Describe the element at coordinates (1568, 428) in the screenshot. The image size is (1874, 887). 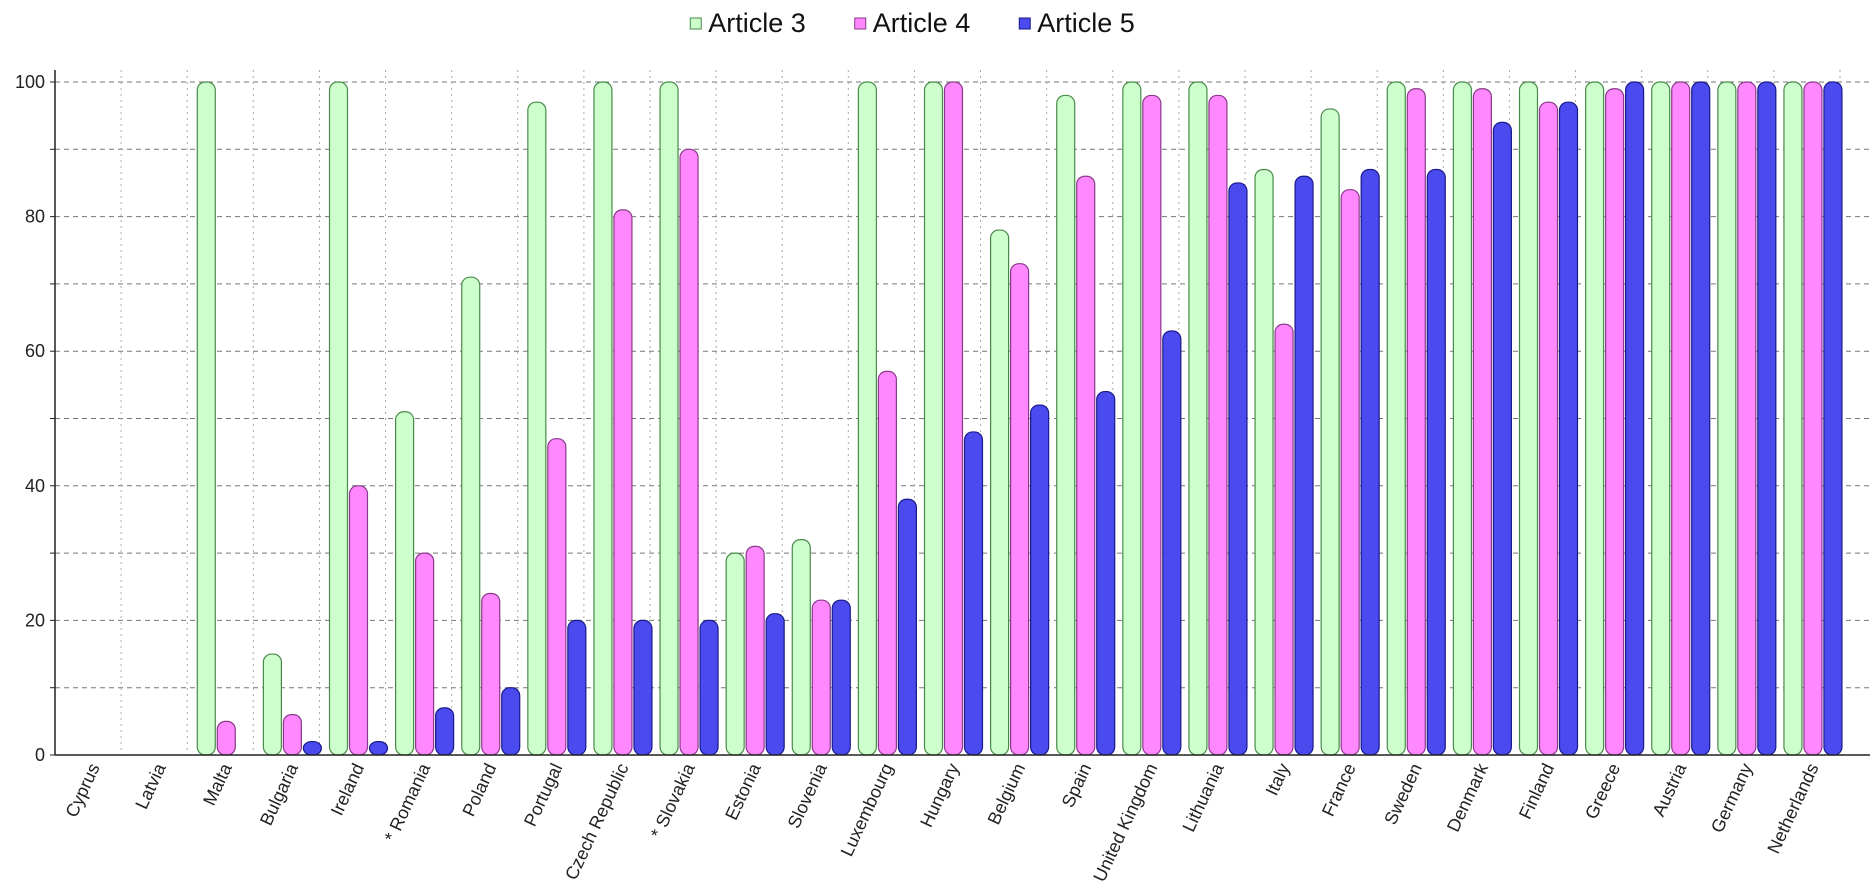
I see `bar-article-5-finland` at that location.